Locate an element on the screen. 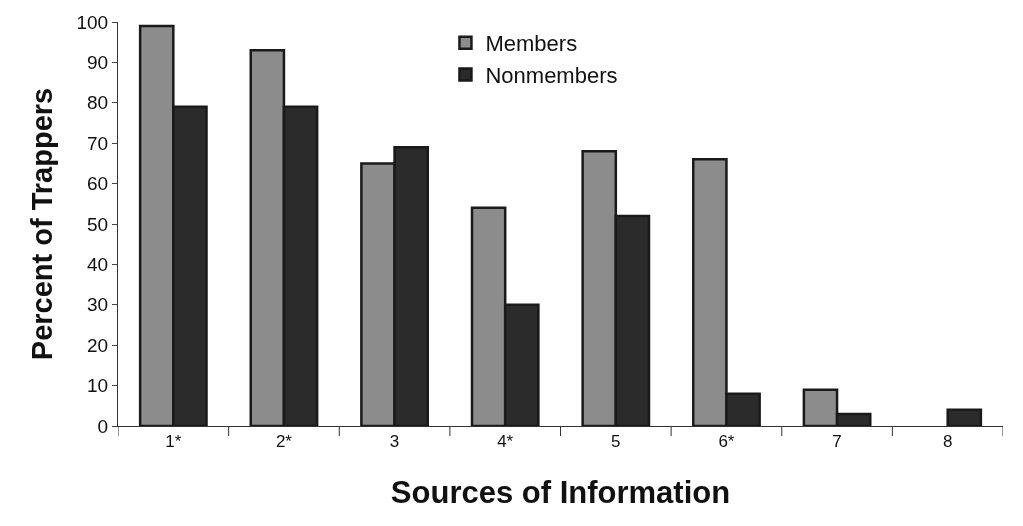  y-tick-label: 20 is located at coordinates (98, 345).